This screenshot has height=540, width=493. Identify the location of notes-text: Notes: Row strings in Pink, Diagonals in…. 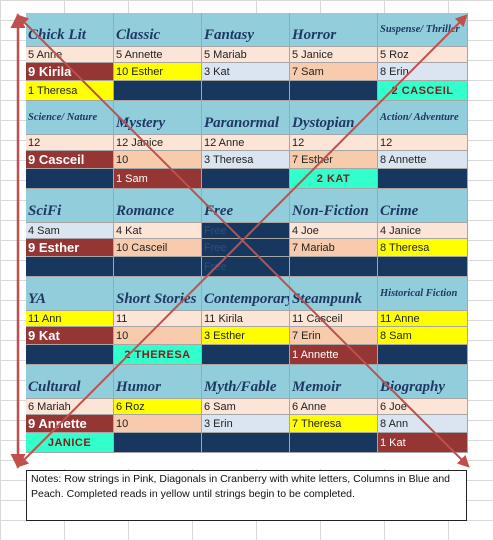
(241, 486).